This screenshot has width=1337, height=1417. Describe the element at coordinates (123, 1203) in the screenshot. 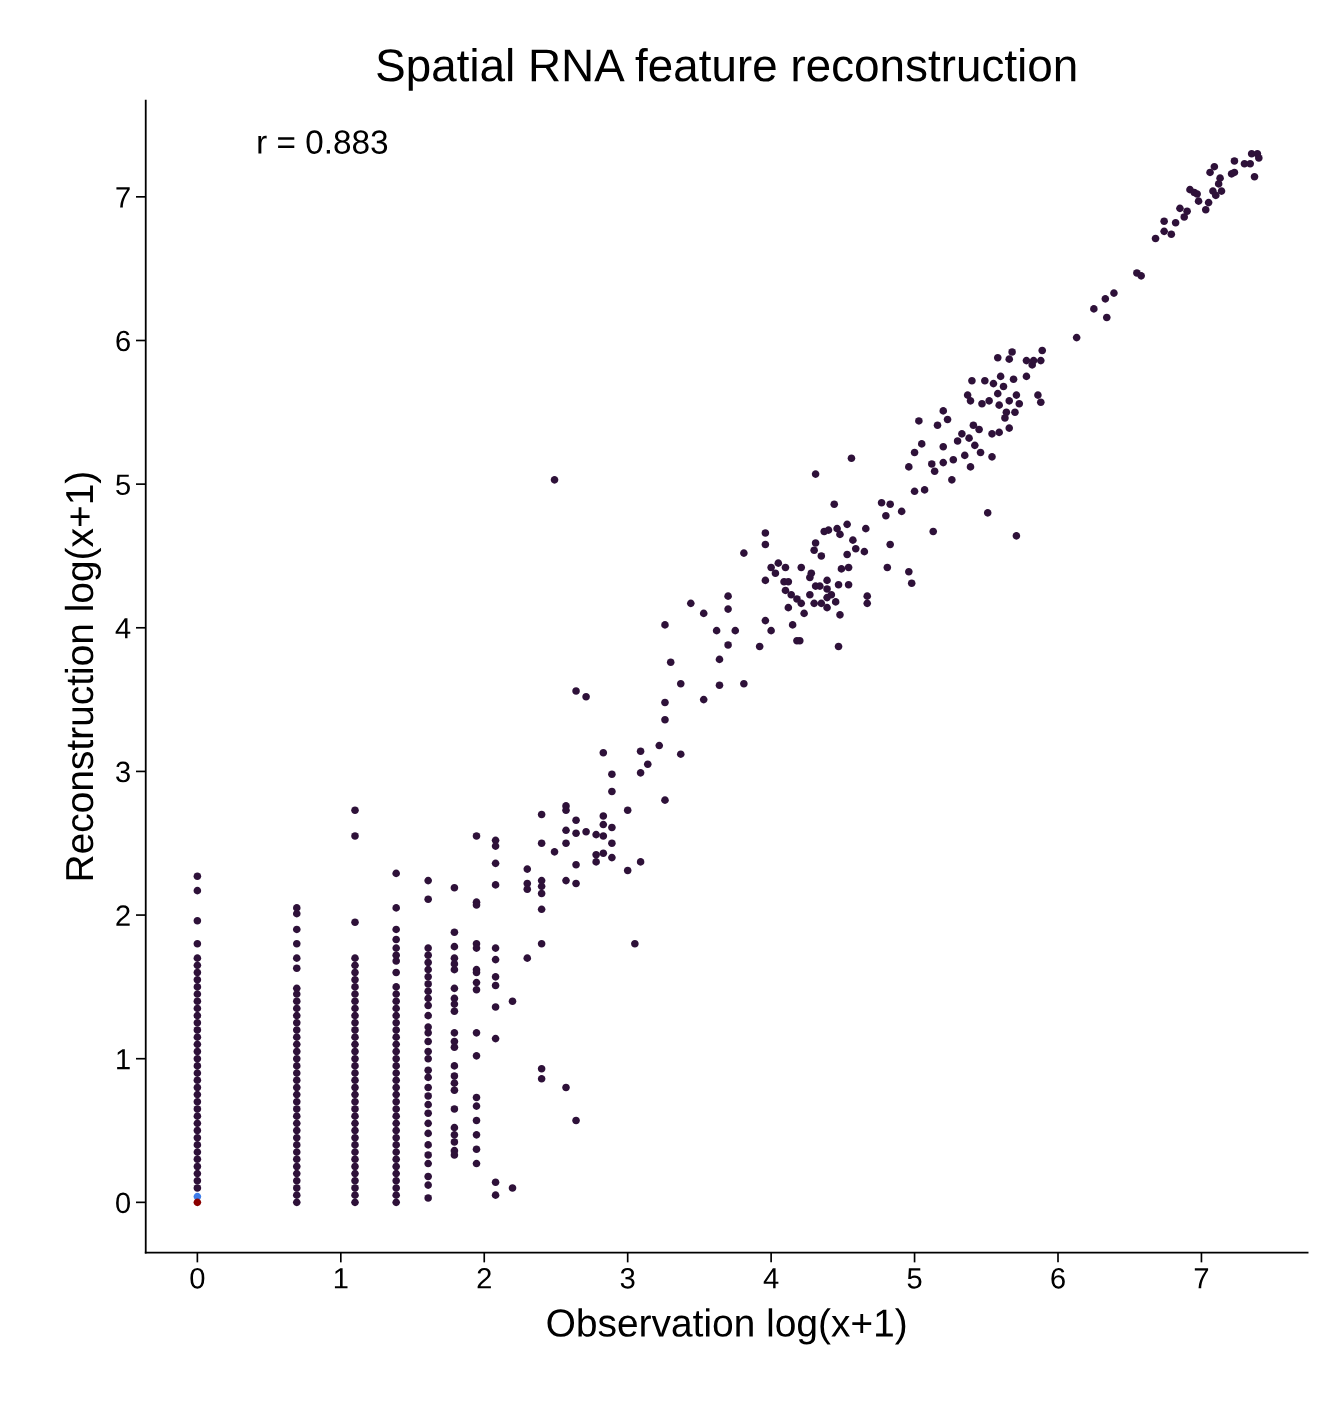

I see `y-tick-label: 0` at that location.